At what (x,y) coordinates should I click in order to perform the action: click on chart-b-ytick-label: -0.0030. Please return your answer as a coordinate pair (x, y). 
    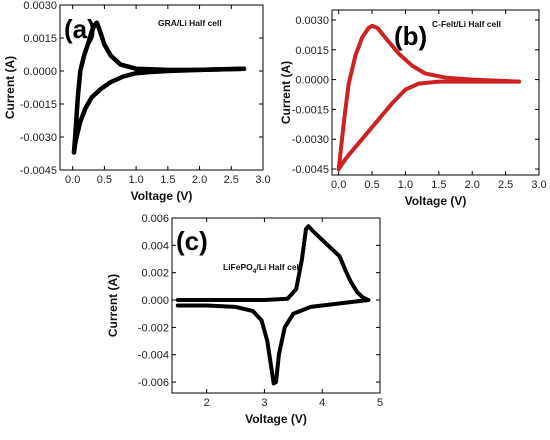
    Looking at the image, I should click on (310, 140).